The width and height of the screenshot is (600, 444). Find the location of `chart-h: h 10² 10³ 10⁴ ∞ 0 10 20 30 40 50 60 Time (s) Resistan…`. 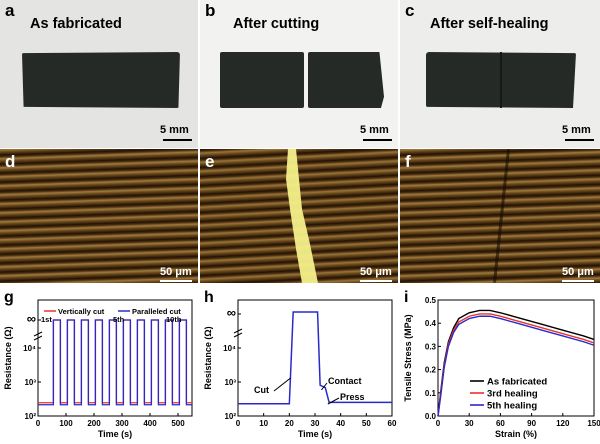

chart-h: h 10² 10³ 10⁴ ∞ 0 10 20 30 40 50 60 Time (s) Resistan… is located at coordinates (300, 364).